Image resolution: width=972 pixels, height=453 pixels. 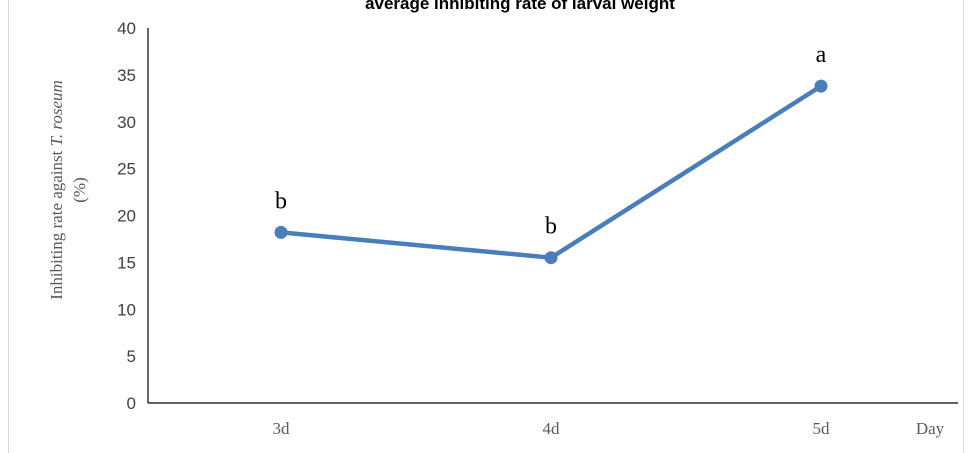 What do you see at coordinates (282, 428) in the screenshot?
I see `x-tick-label: 3d` at bounding box center [282, 428].